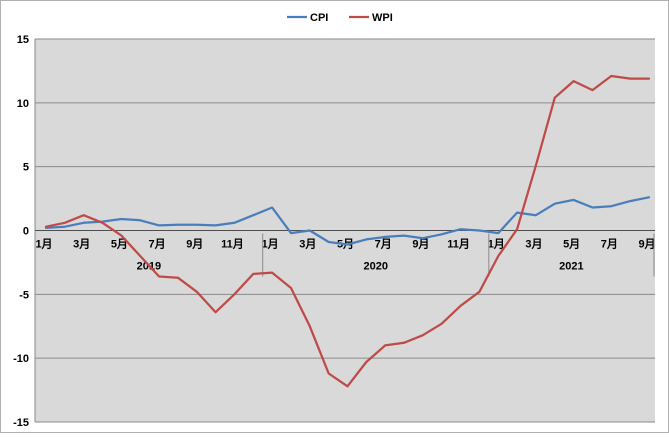 This screenshot has width=669, height=437. What do you see at coordinates (347, 221) in the screenshot?
I see `series-line-cpi` at bounding box center [347, 221].